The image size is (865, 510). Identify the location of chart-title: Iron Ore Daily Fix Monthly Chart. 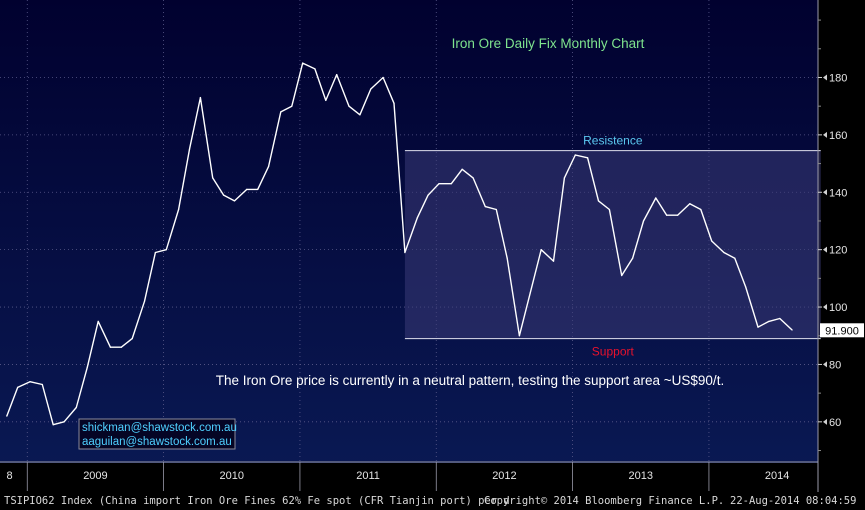
(548, 43).